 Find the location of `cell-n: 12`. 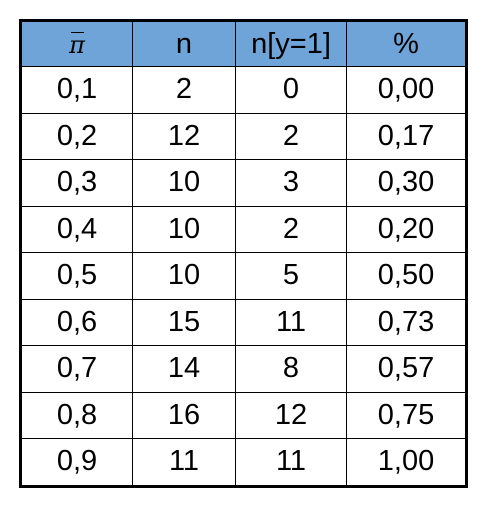

cell-n: 12 is located at coordinates (184, 136).